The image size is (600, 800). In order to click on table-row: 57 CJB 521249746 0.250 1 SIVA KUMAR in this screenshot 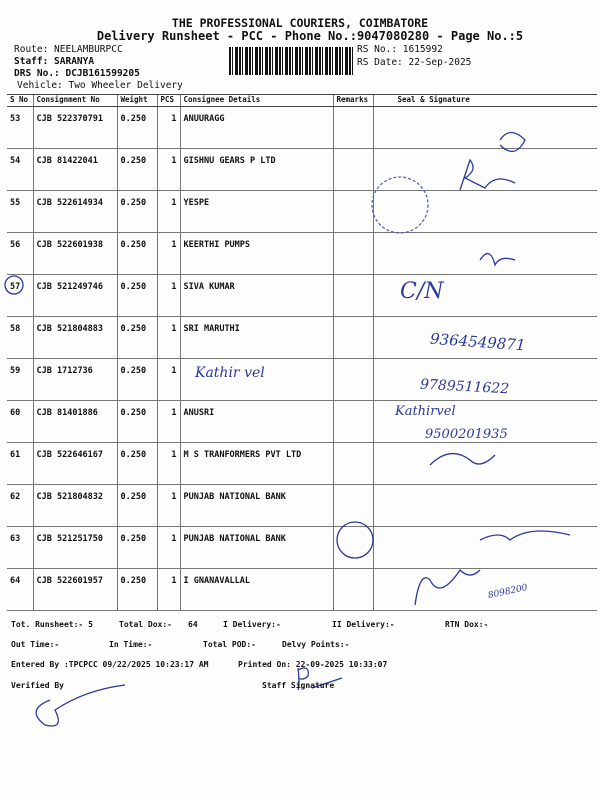, I will do `click(302, 295)`.